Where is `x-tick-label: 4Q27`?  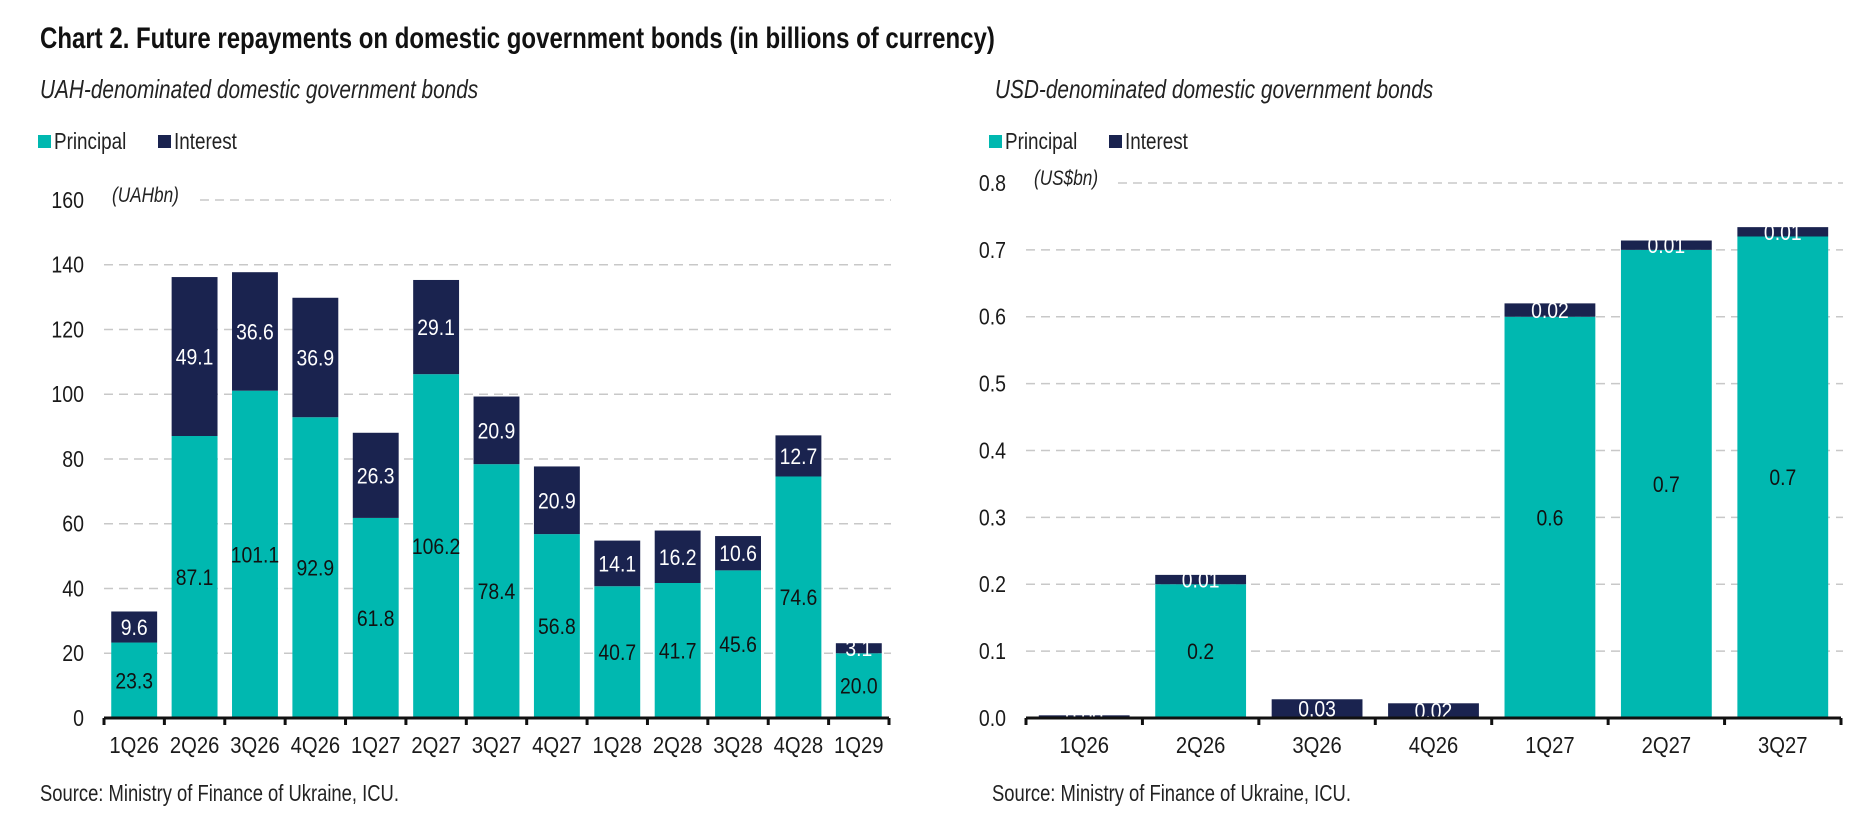 x-tick-label: 4Q27 is located at coordinates (557, 745).